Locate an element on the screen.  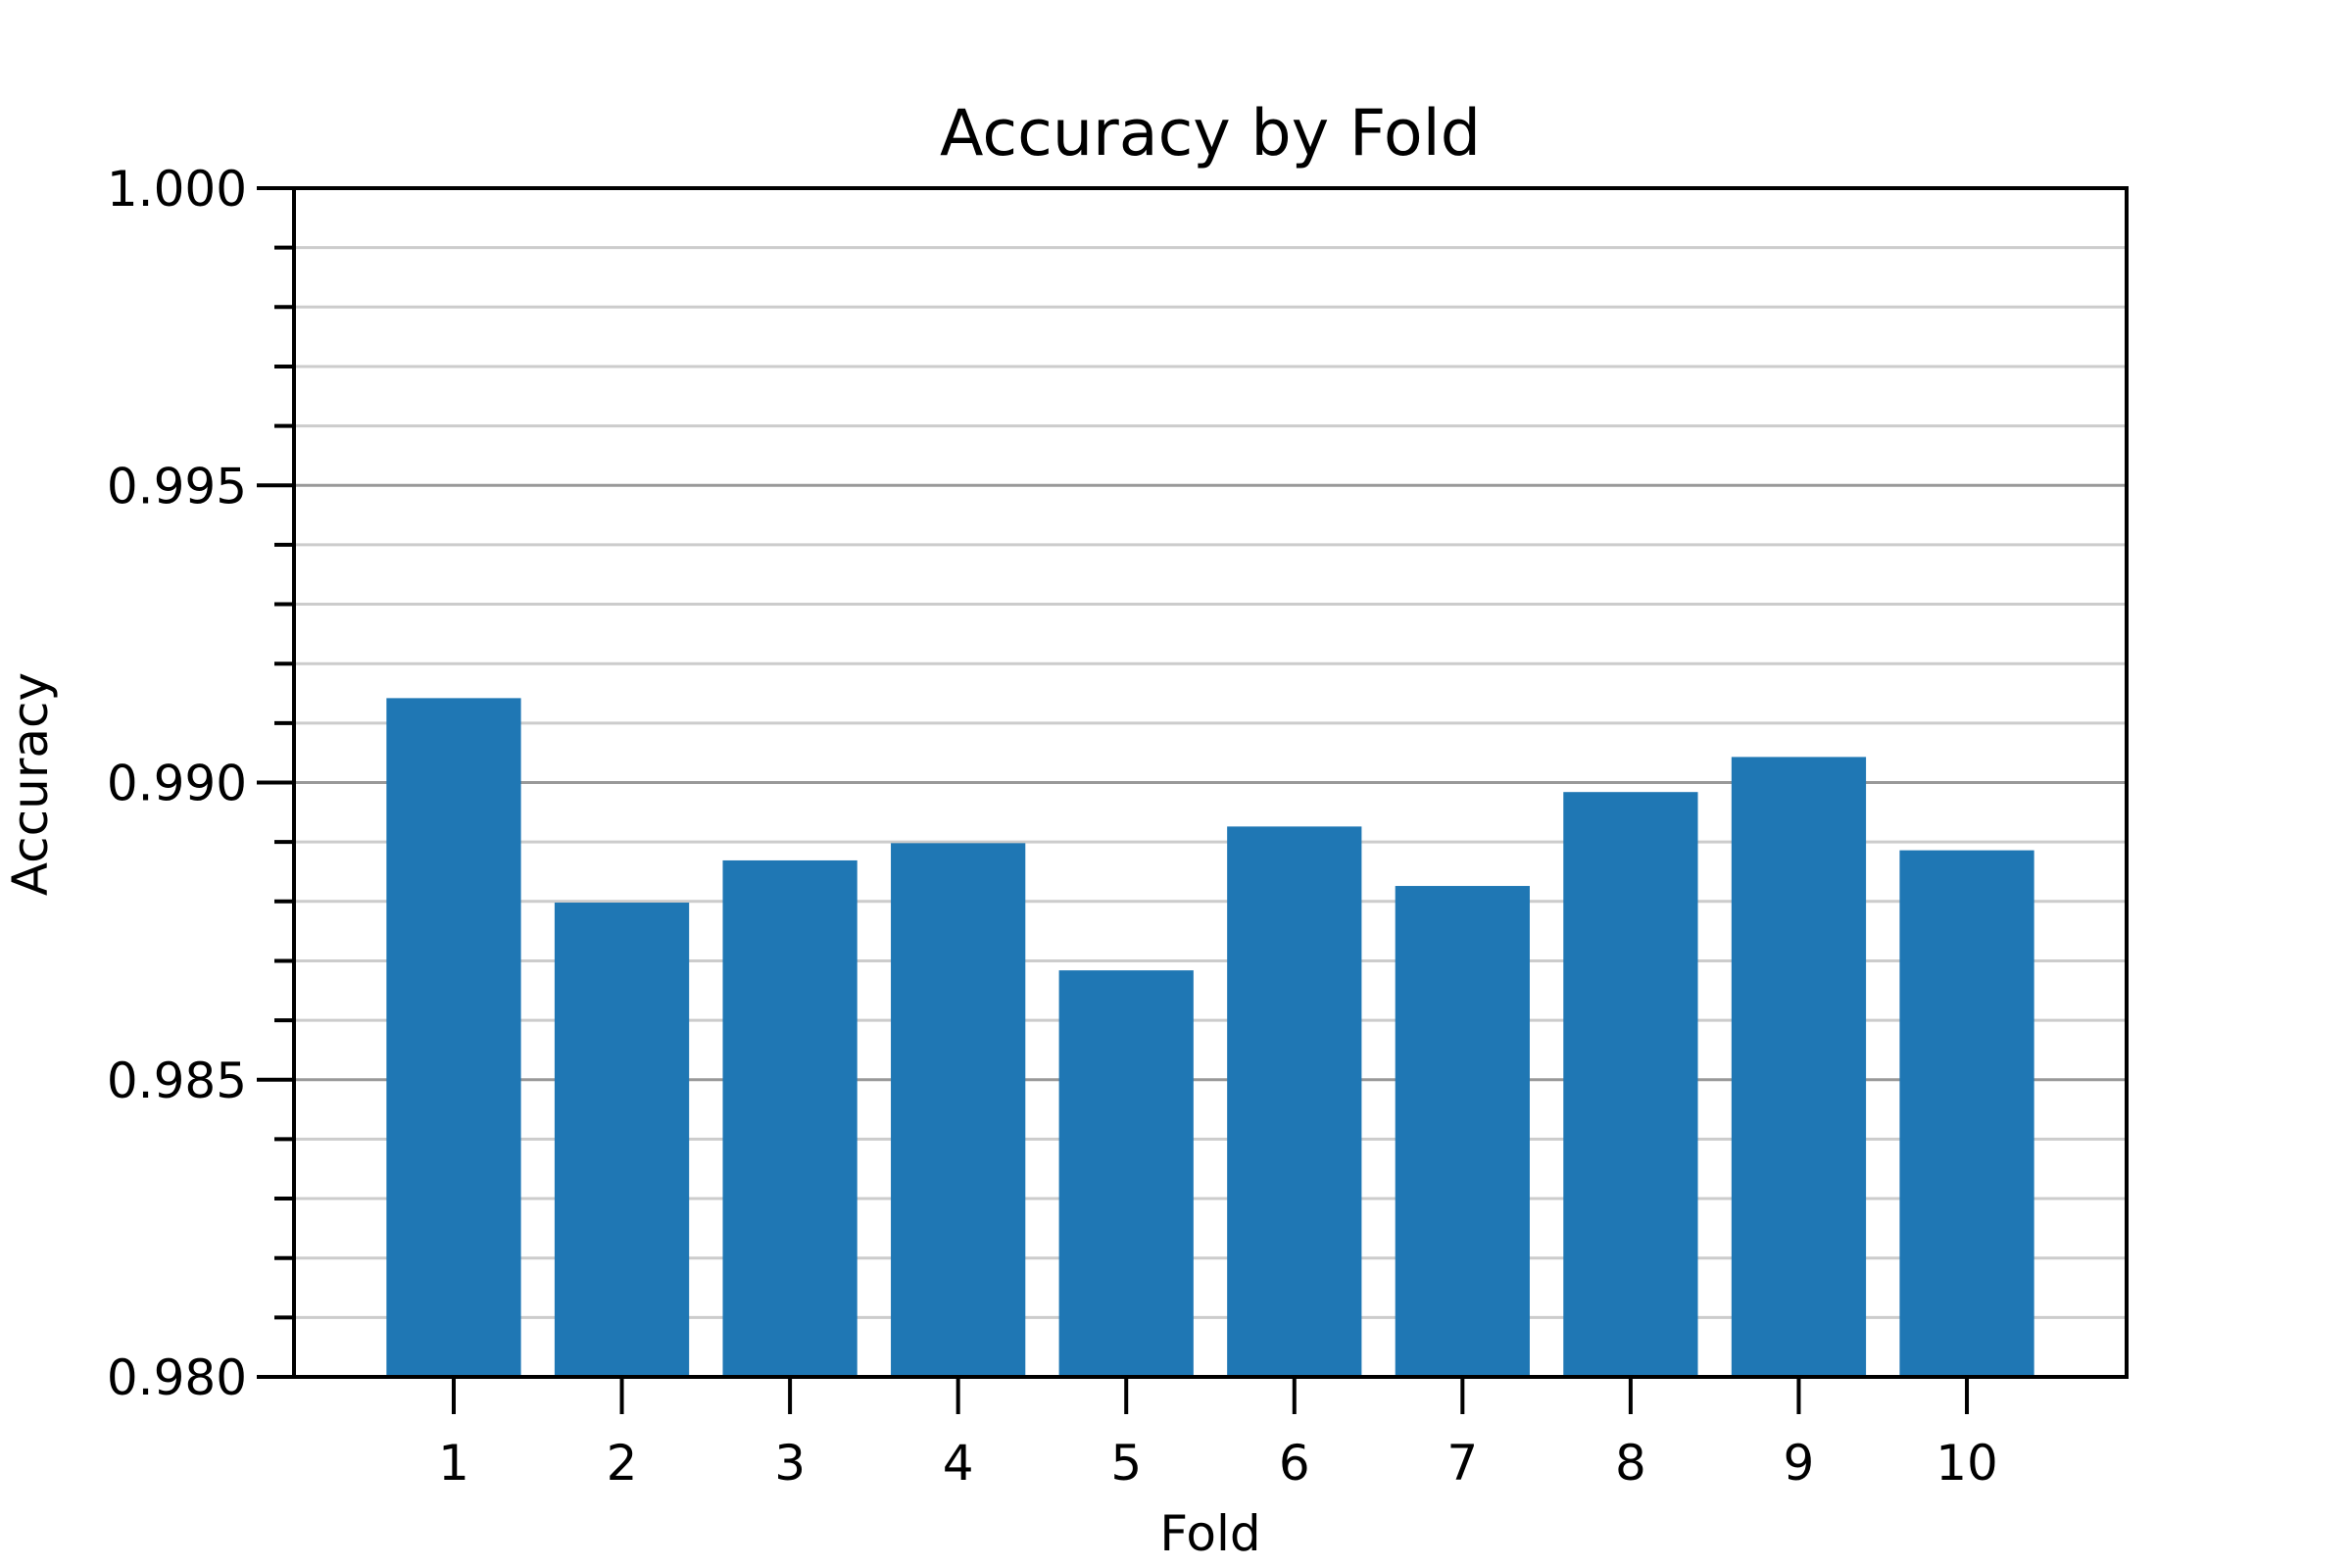
x-tick-label: 7 is located at coordinates (1462, 1464).